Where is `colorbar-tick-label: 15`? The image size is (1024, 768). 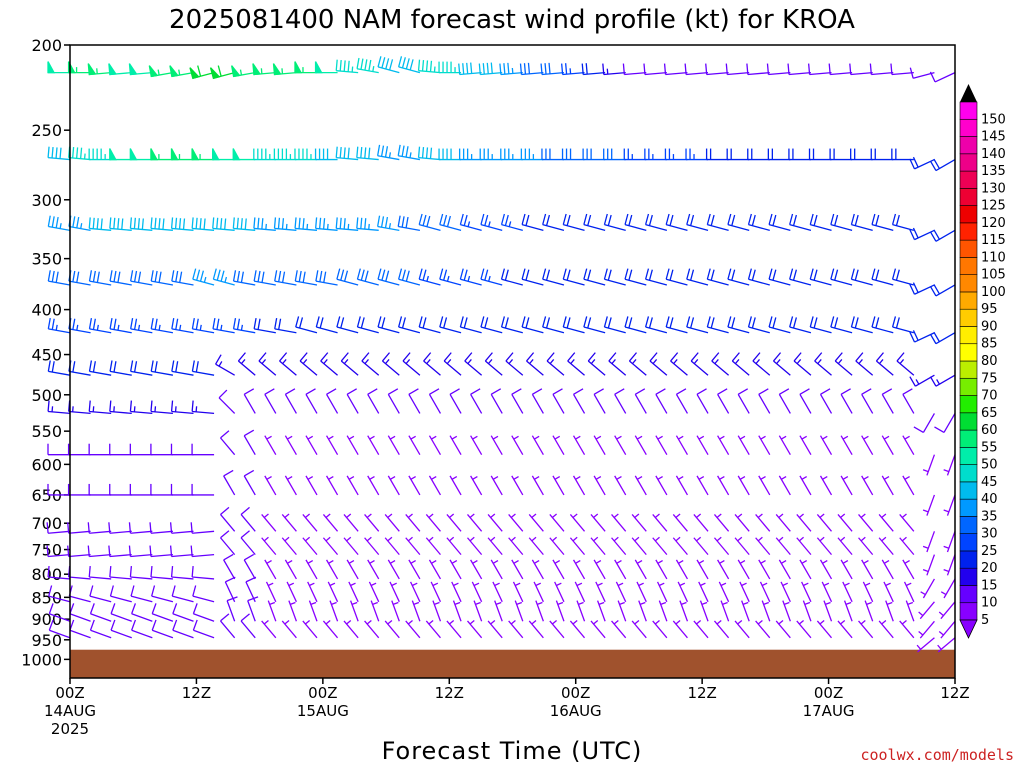 colorbar-tick-label: 15 is located at coordinates (989, 585).